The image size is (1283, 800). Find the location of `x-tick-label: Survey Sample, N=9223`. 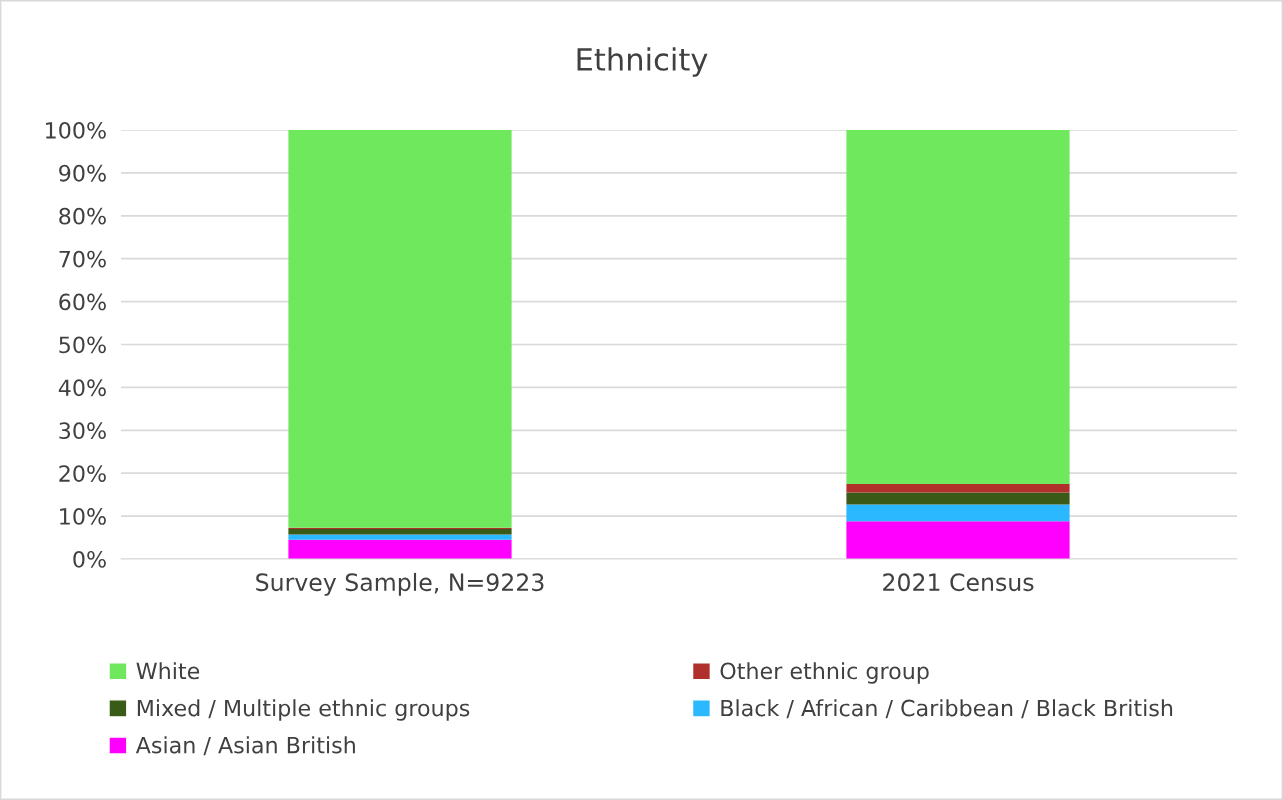

x-tick-label: Survey Sample, N=9223 is located at coordinates (400, 584).